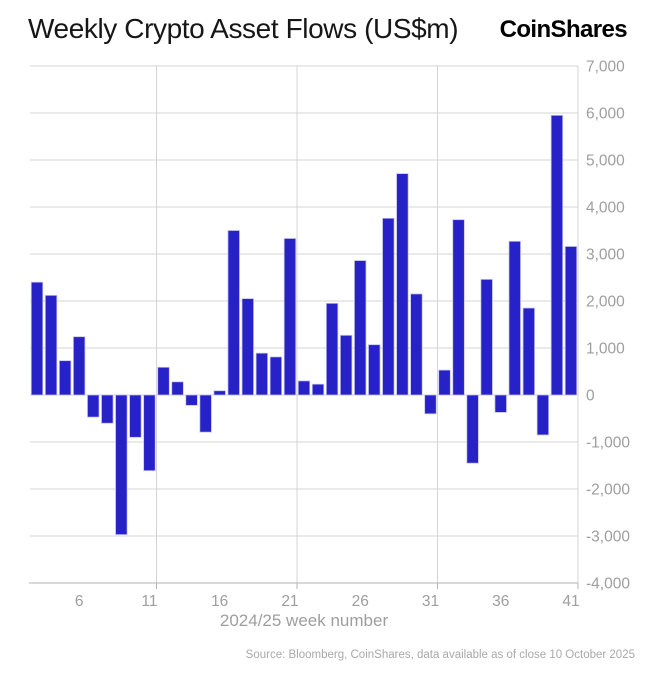 The height and width of the screenshot is (675, 649). Describe the element at coordinates (304, 585) in the screenshot. I see `x-axis` at that location.